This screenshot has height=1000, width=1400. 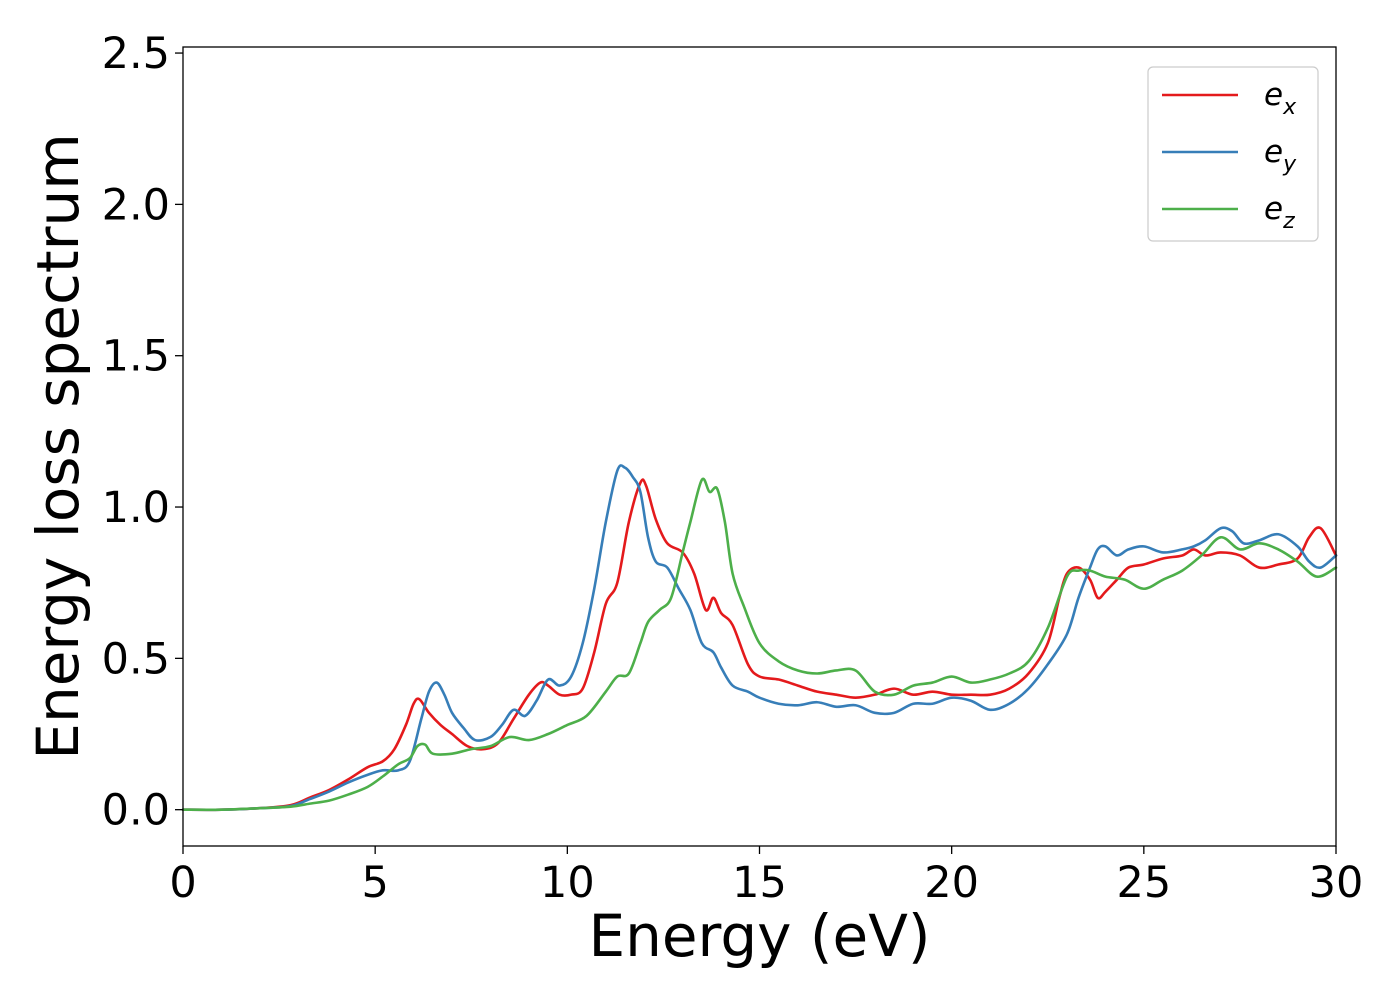 I want to click on y-tick-label: 0.5, so click(x=136, y=659).